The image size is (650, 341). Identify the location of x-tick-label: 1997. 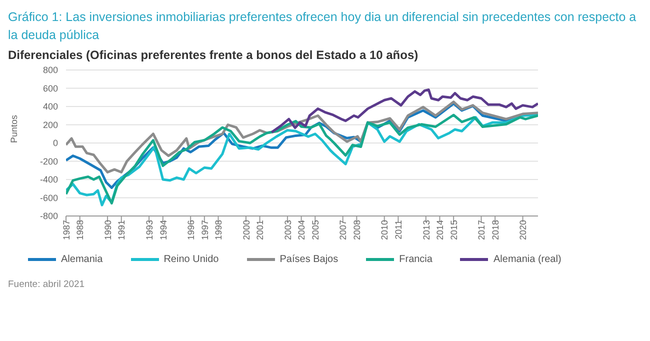
(205, 230).